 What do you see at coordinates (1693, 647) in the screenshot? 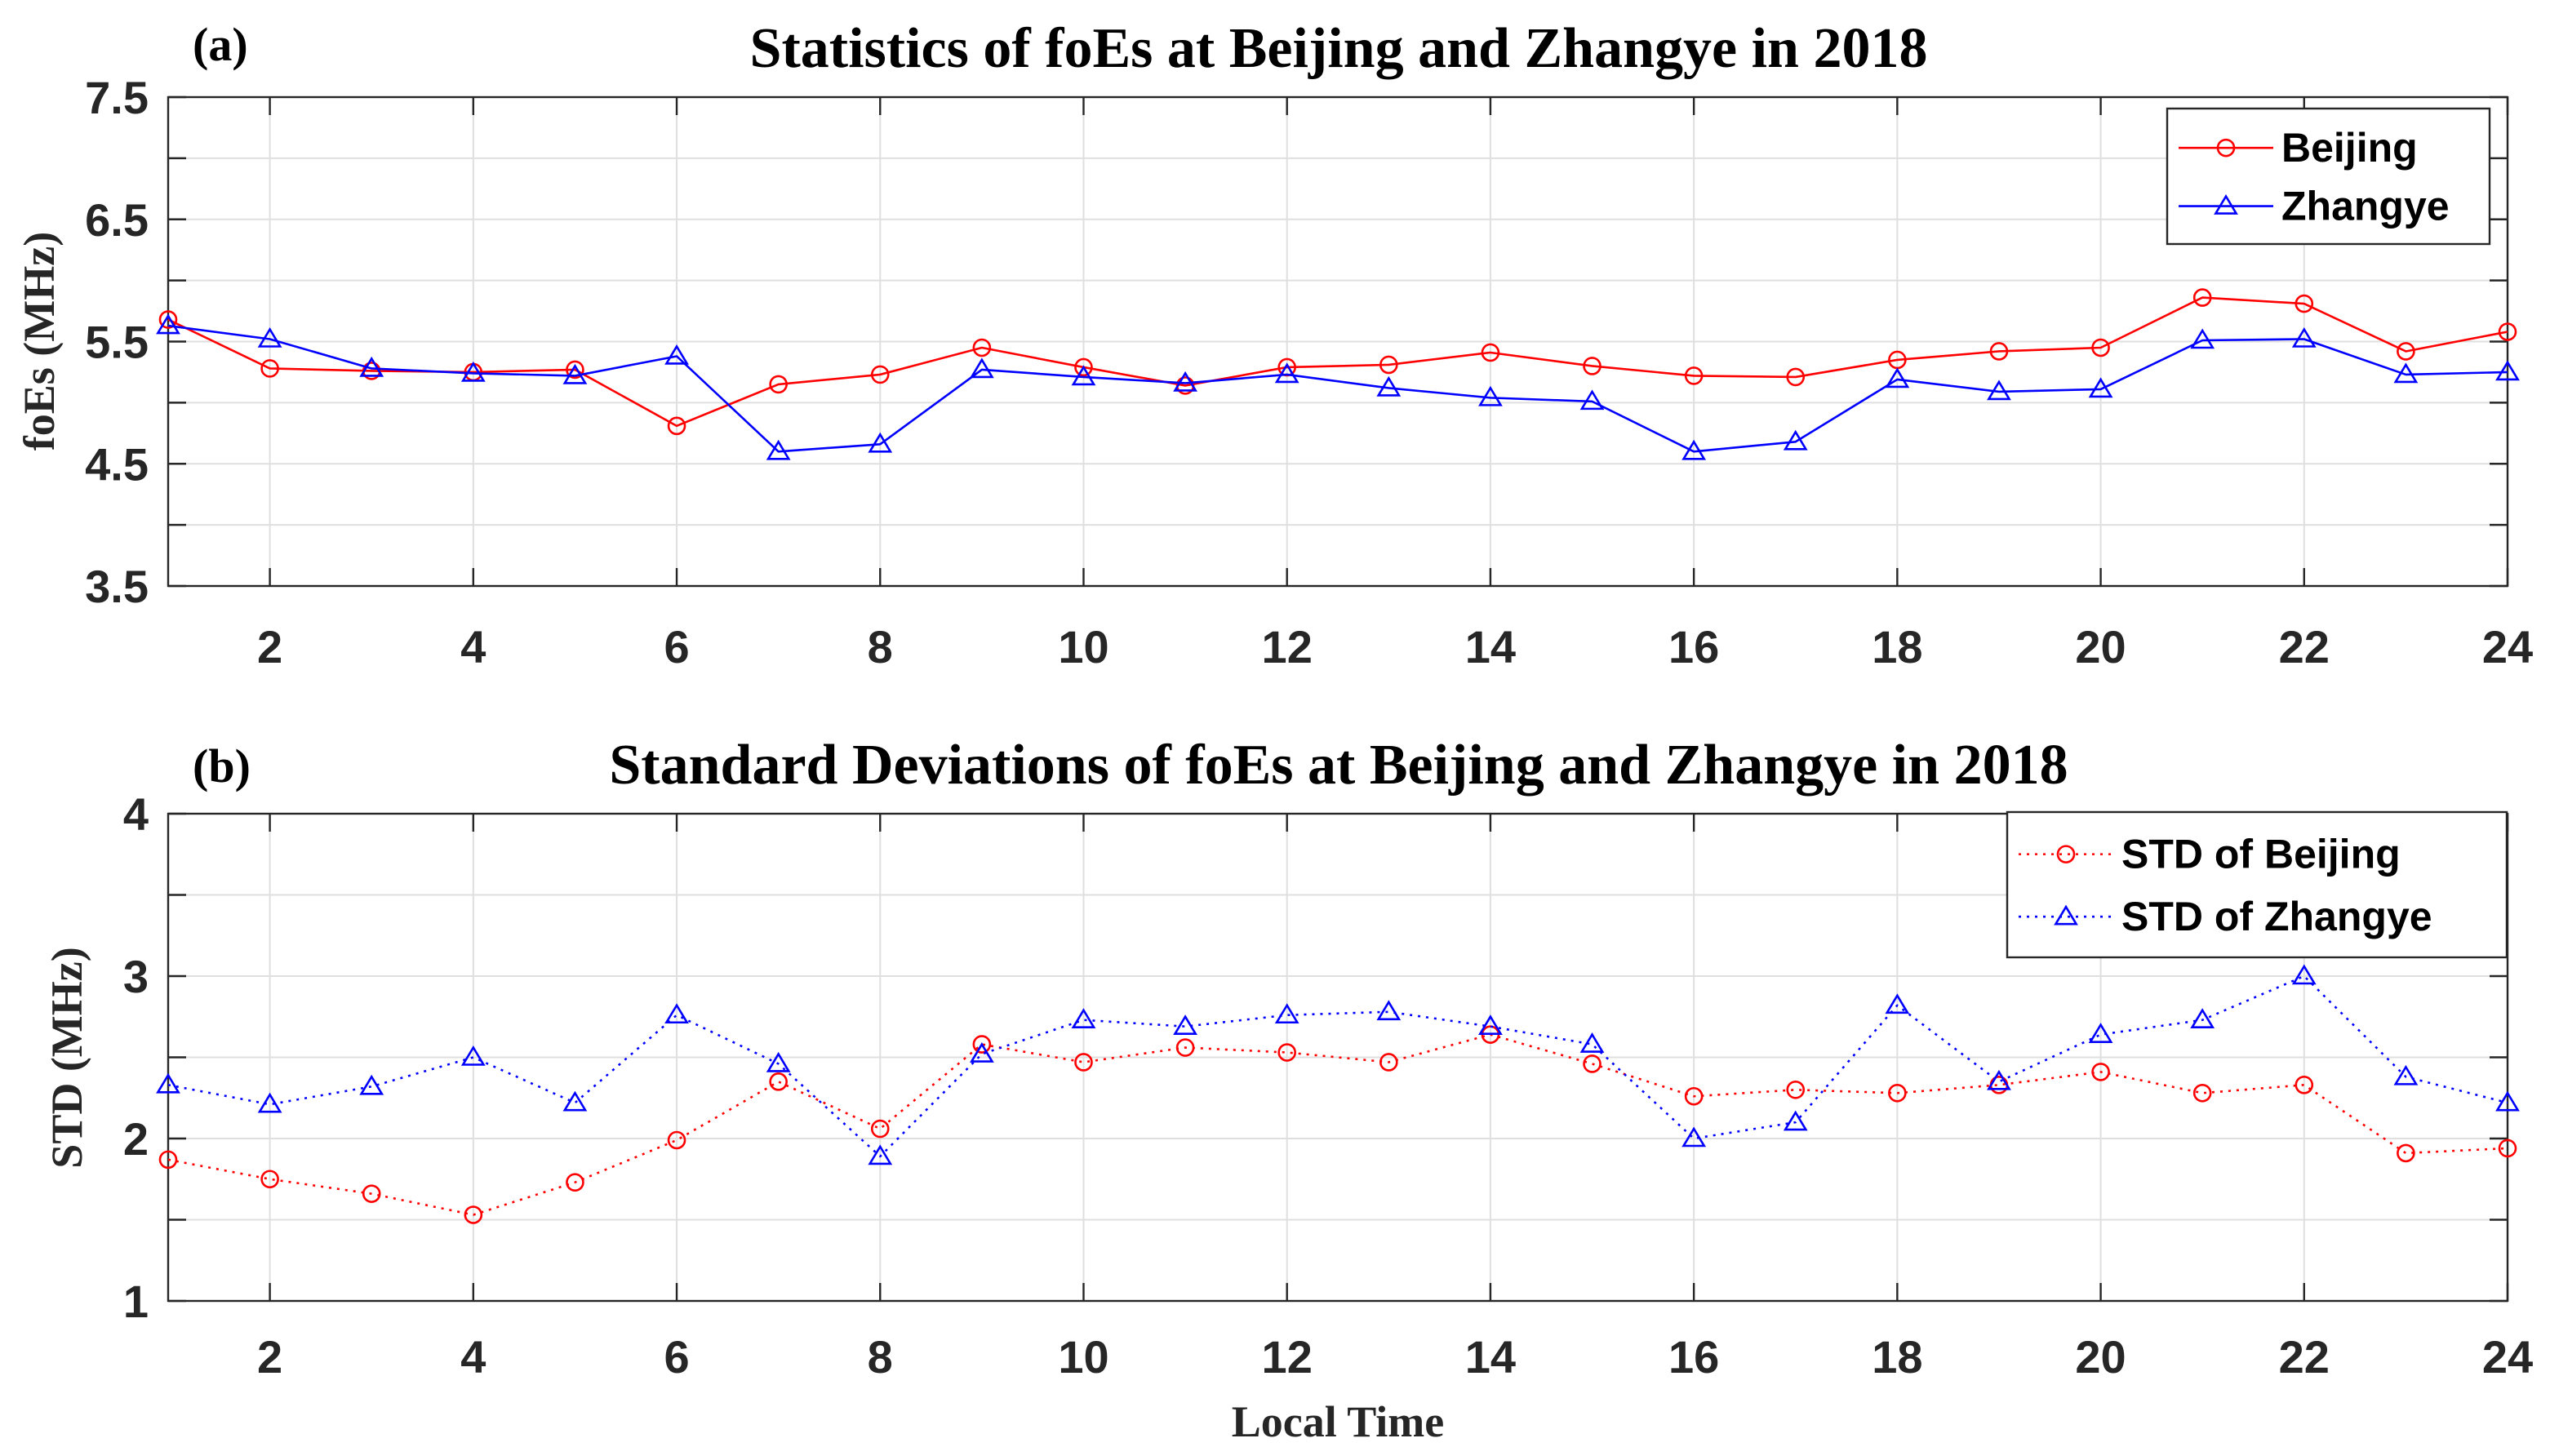
I see `panel-a-x-tick-label: 16` at bounding box center [1693, 647].